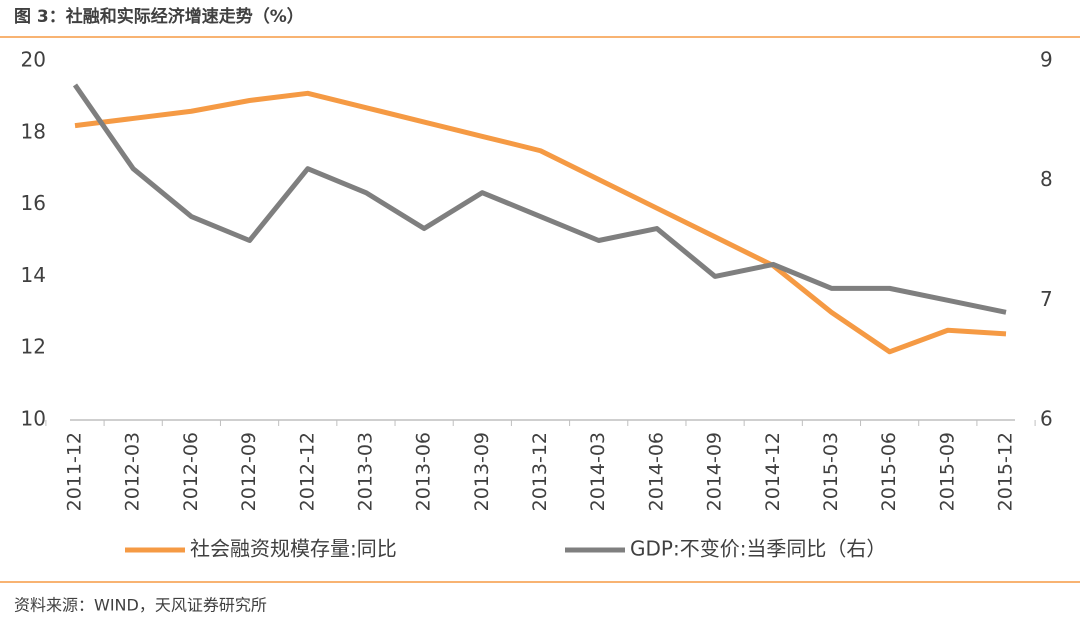 The width and height of the screenshot is (1080, 620). Describe the element at coordinates (715, 471) in the screenshot. I see `x-tick-label: 2014-09` at that location.